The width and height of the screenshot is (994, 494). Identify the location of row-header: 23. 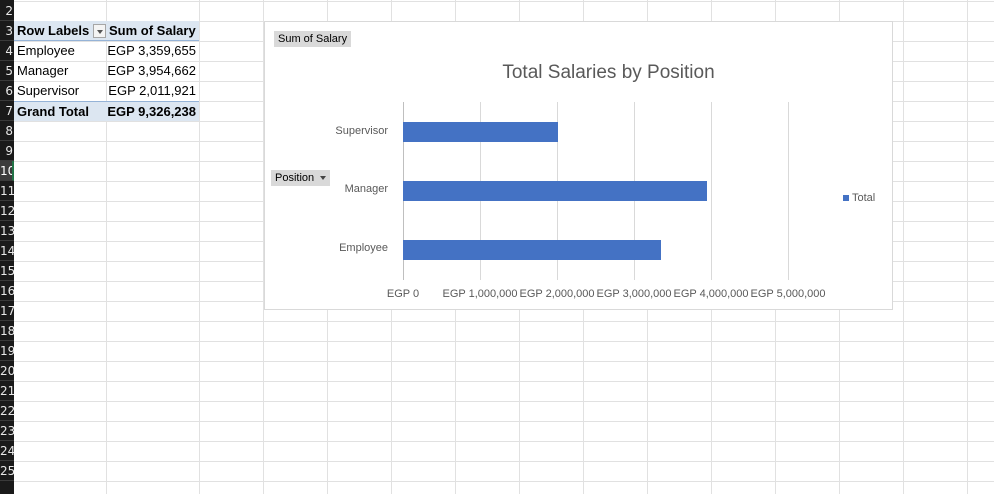
(7, 431).